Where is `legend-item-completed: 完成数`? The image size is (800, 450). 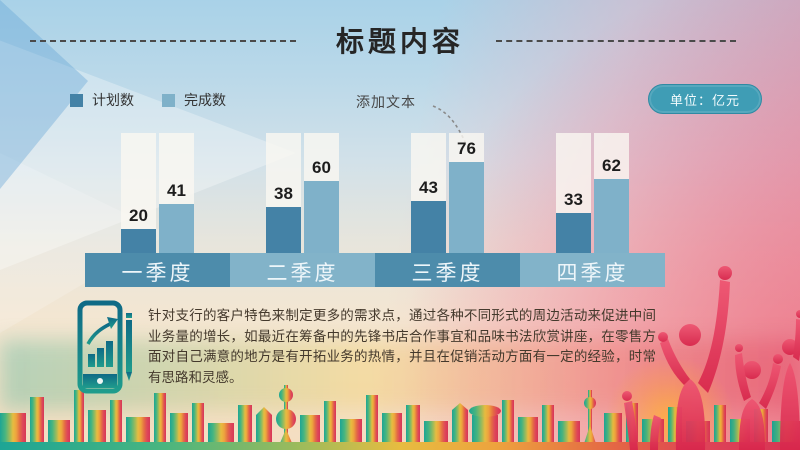 legend-item-completed: 完成数 is located at coordinates (194, 100).